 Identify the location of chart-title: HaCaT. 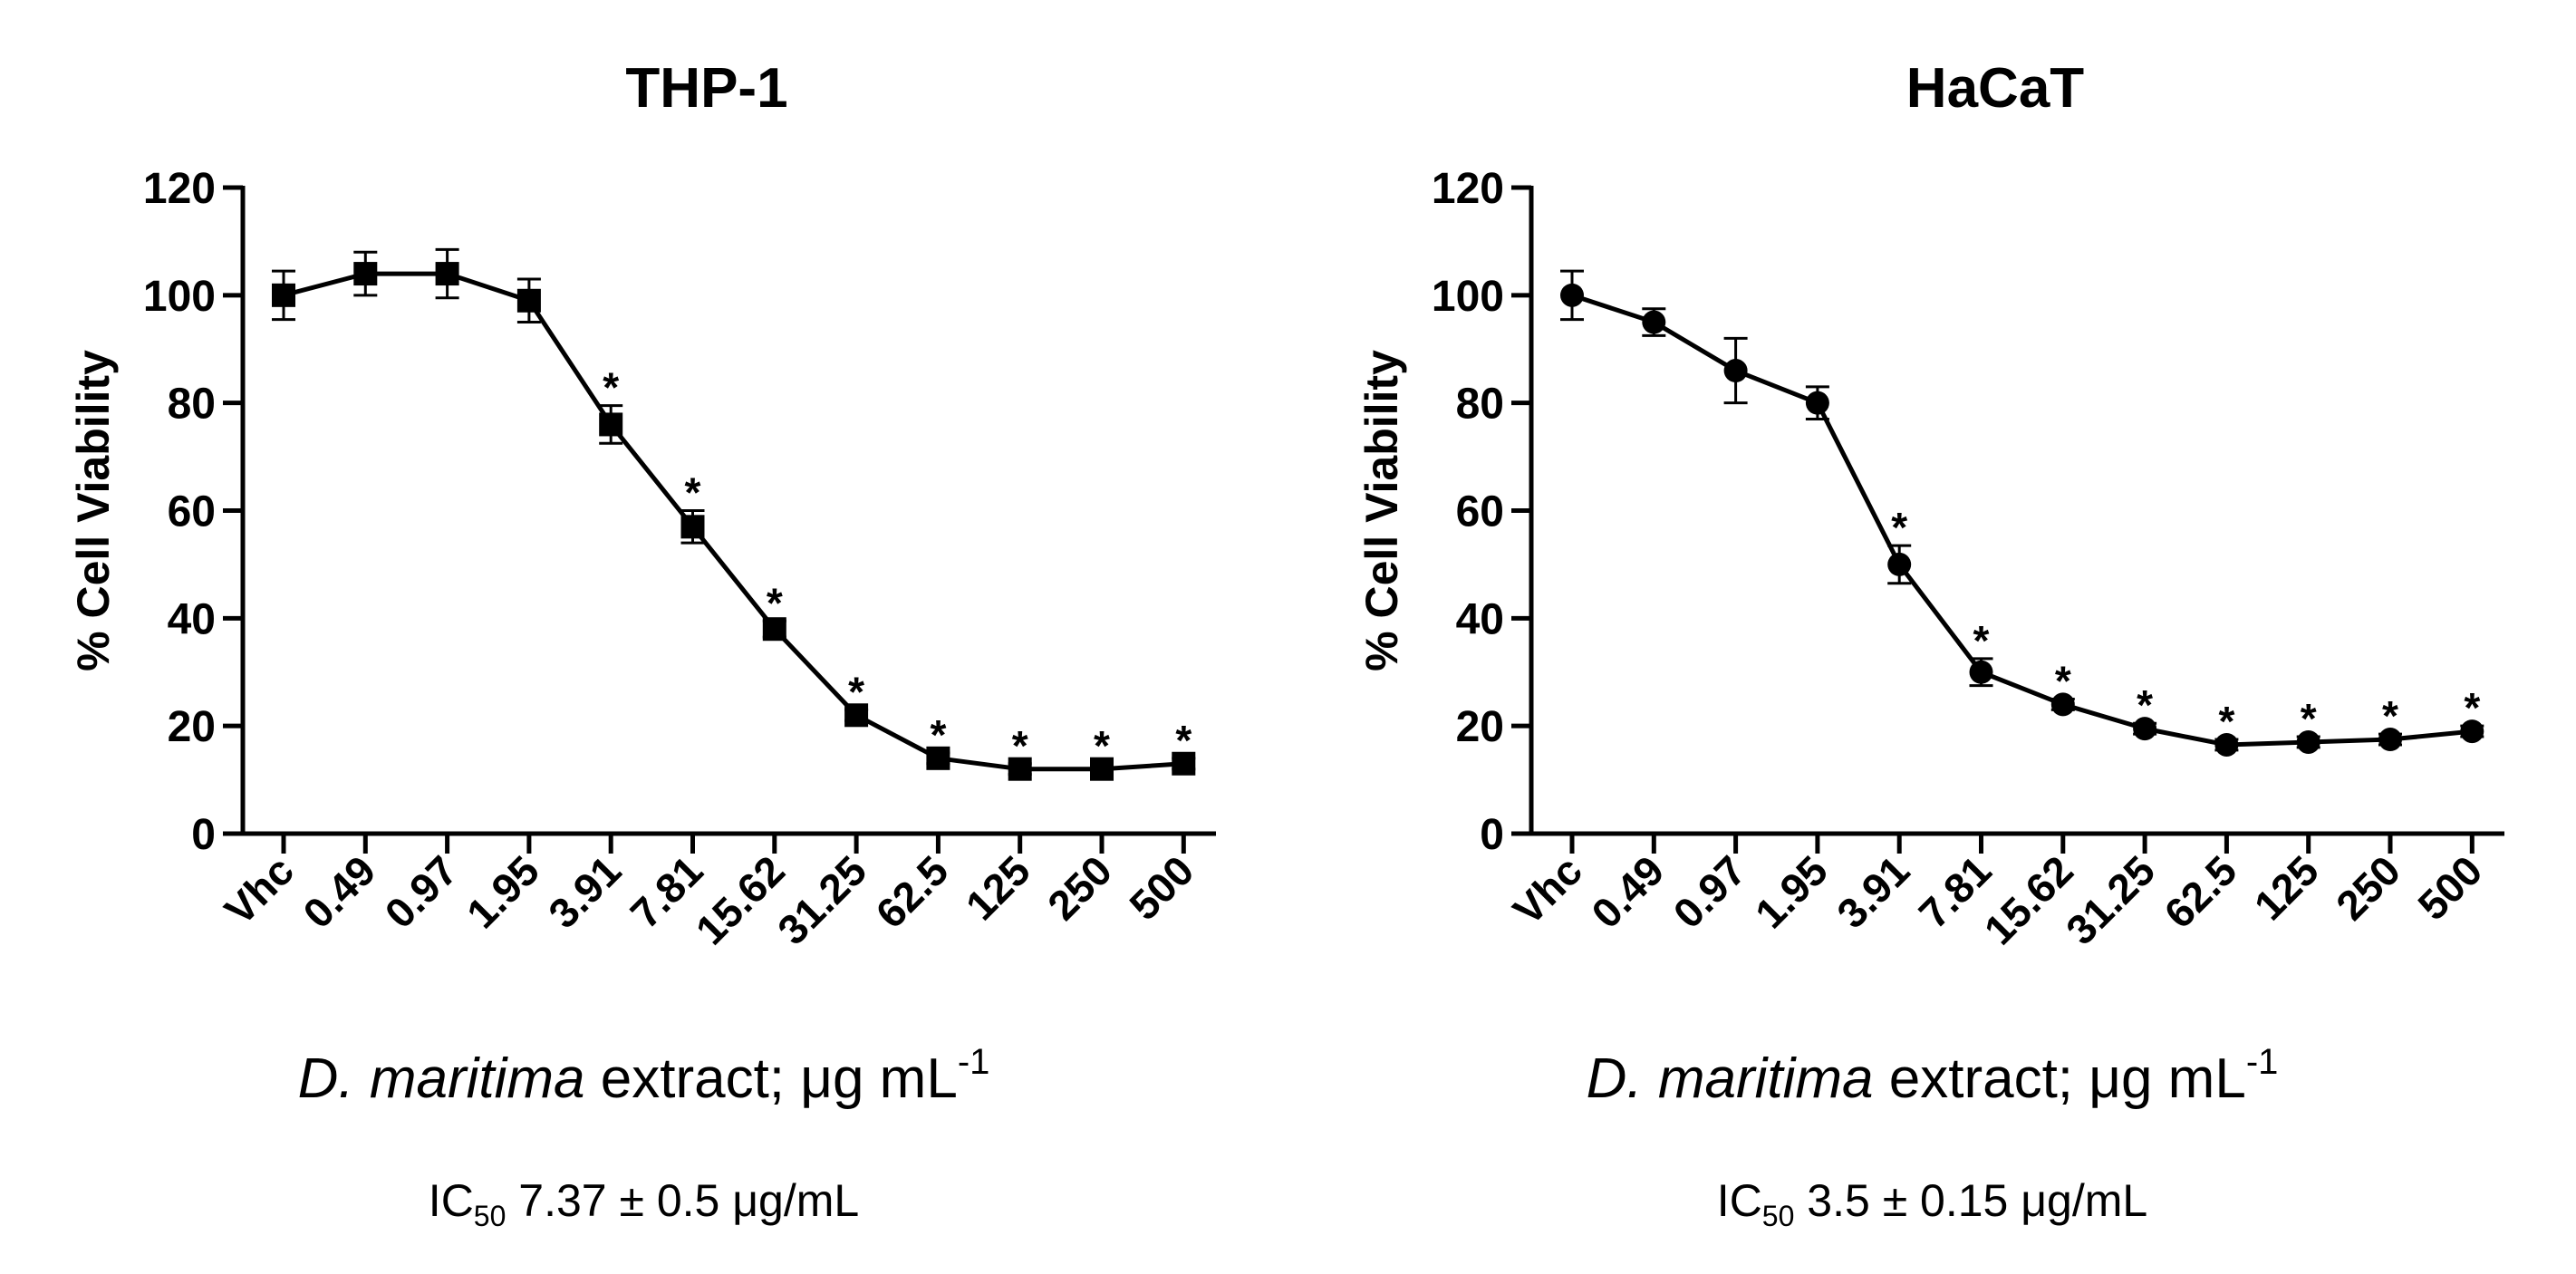
(1995, 88).